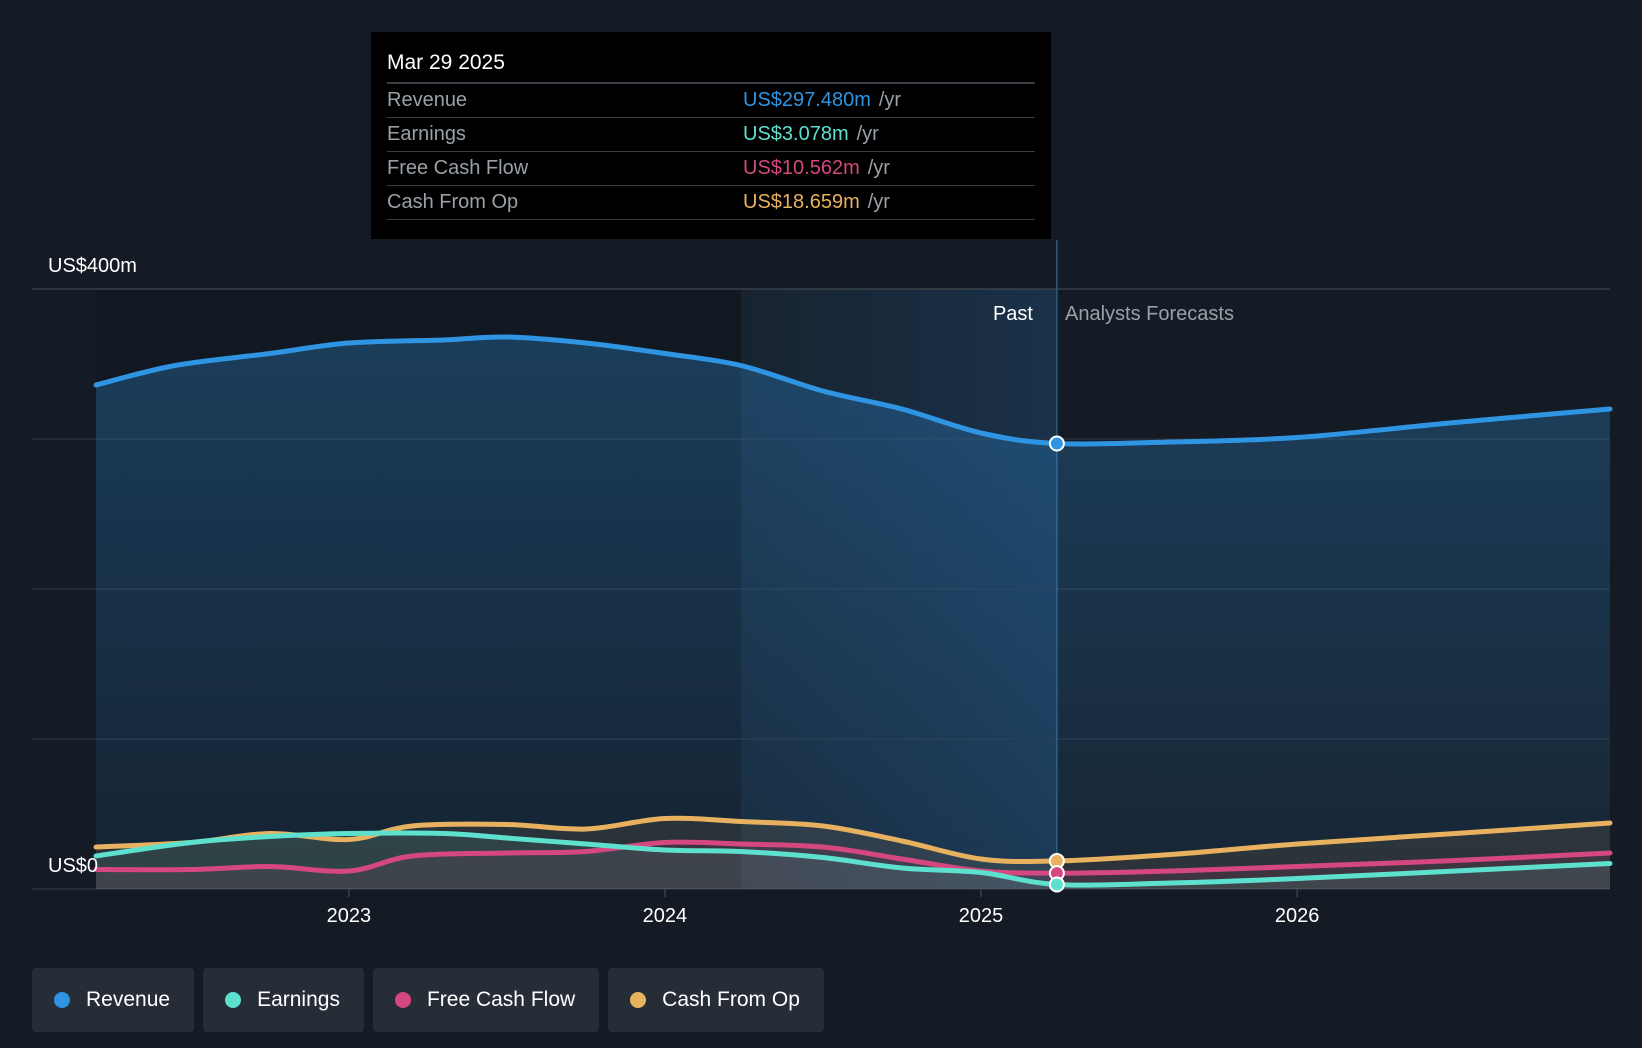  Describe the element at coordinates (801, 202) in the screenshot. I see `tooltip-value: US$18.659m` at that location.